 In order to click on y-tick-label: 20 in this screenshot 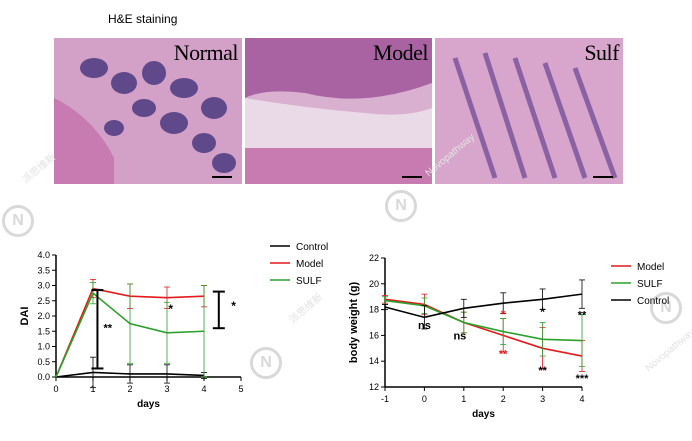, I will do `click(374, 284)`.